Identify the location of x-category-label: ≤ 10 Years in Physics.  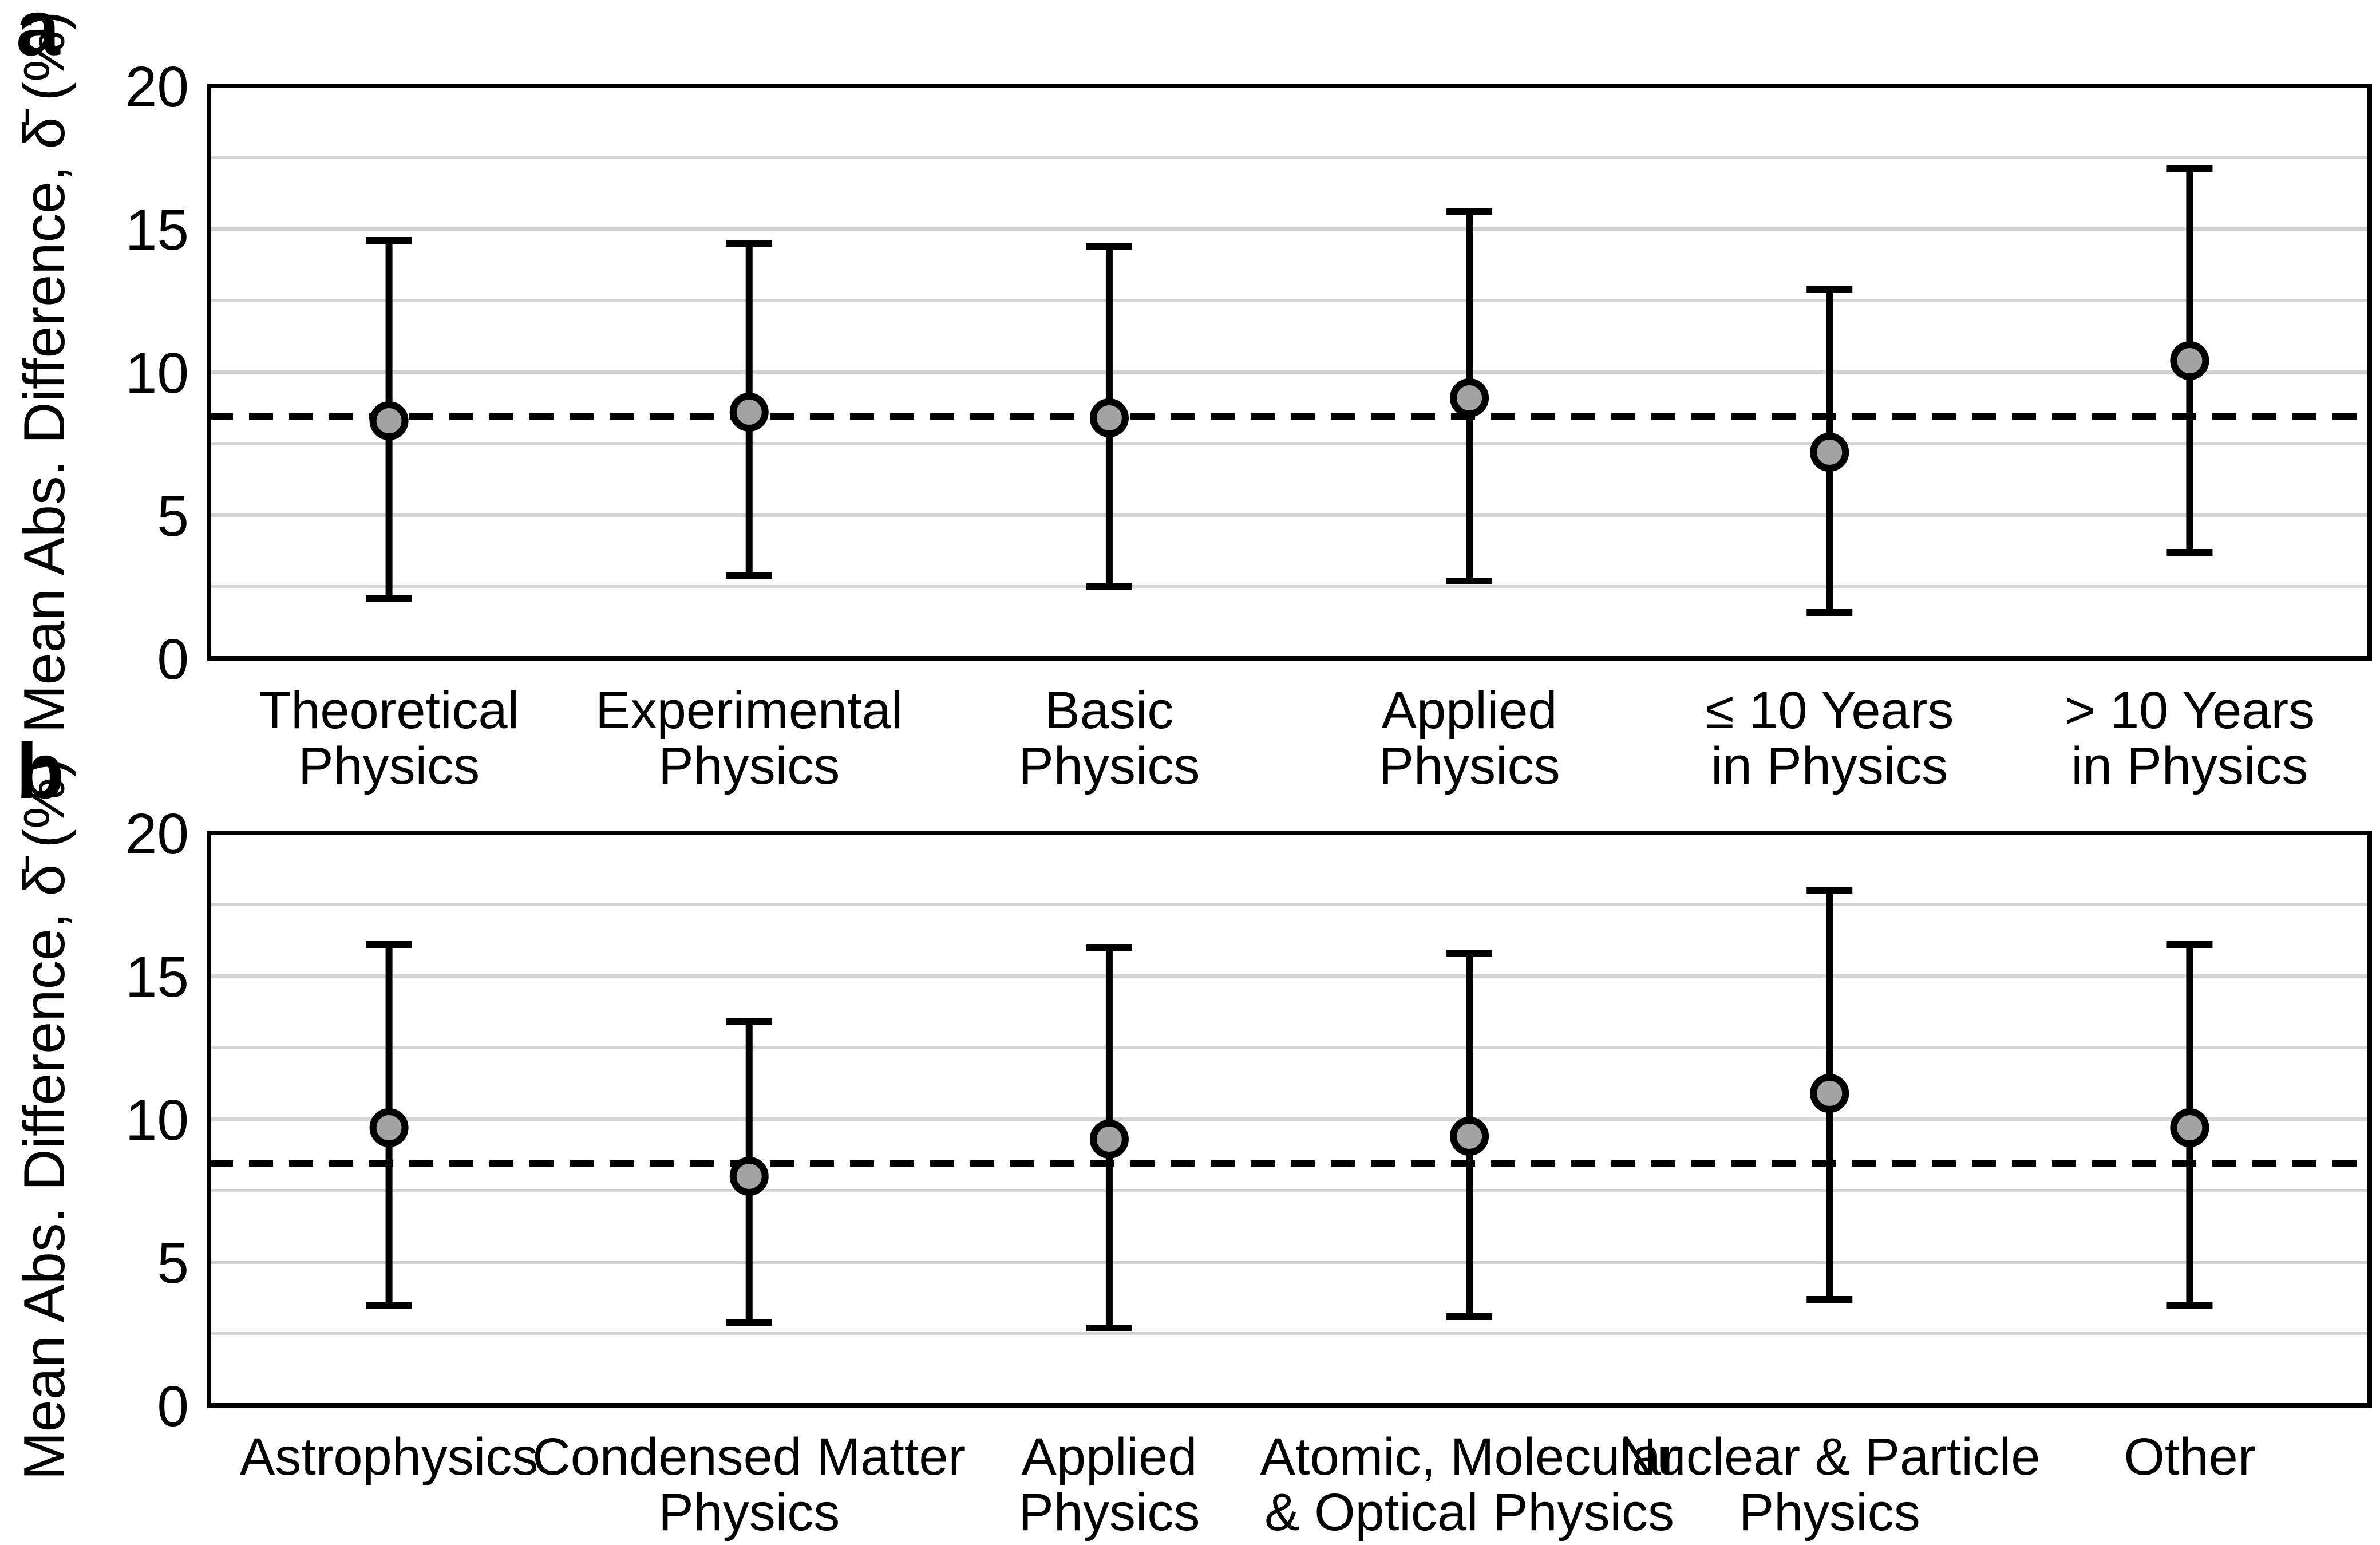
(1829, 738).